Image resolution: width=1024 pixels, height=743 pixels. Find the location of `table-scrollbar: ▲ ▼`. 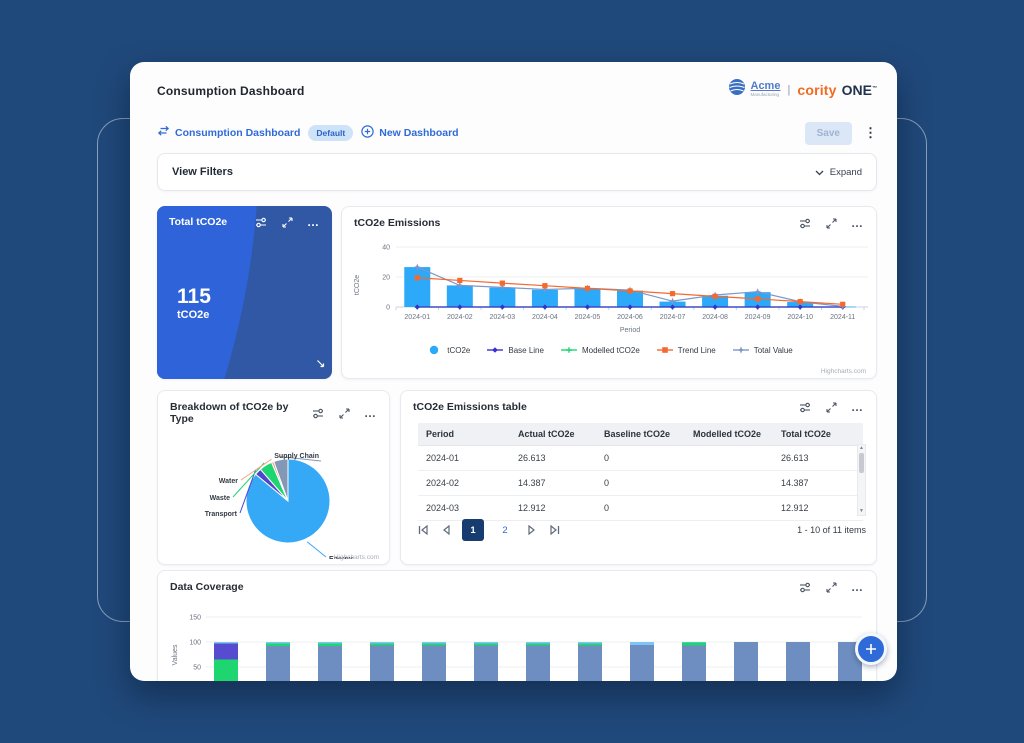

table-scrollbar: ▲ ▼ is located at coordinates (861, 480).